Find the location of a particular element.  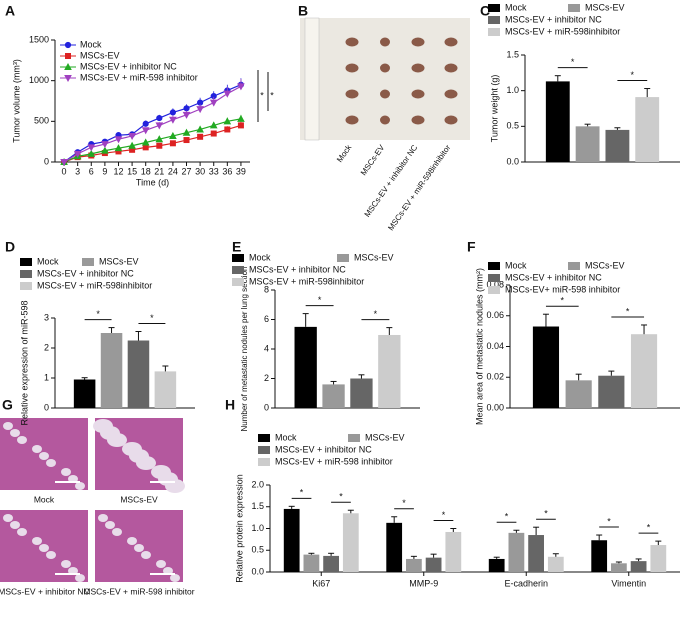

panel-letter: F is located at coordinates (471, 247).